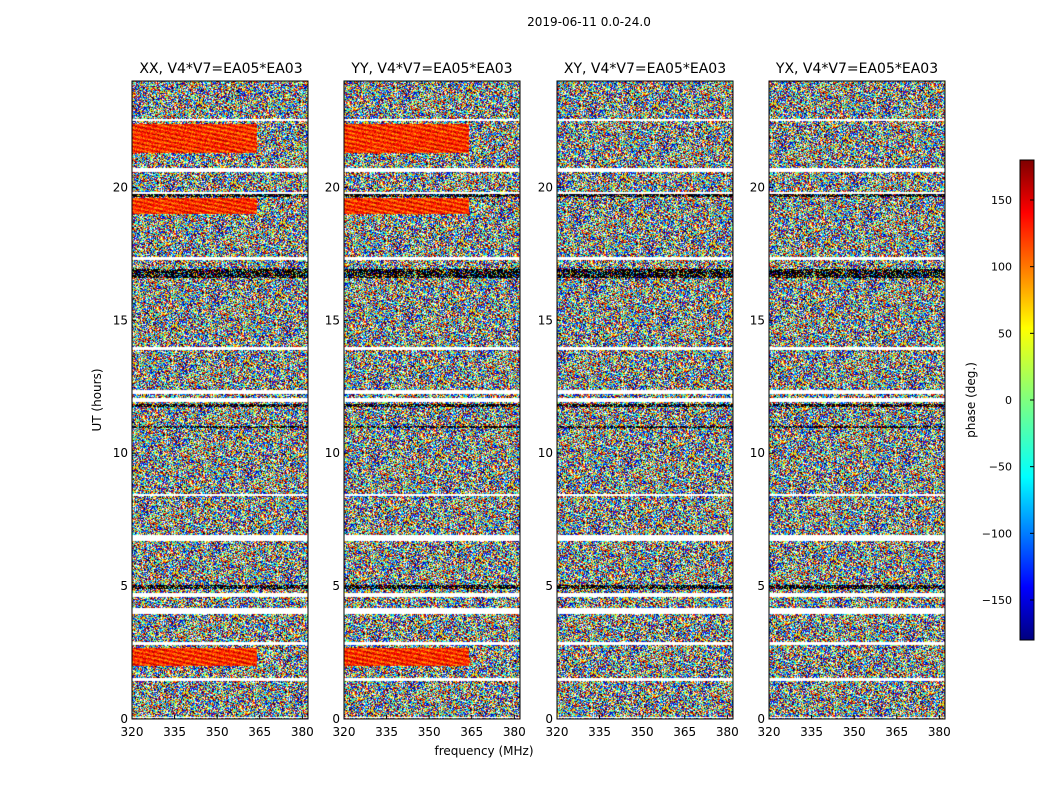 The width and height of the screenshot is (1050, 800). I want to click on colorbar-tick-label: −50, so click(1000, 467).